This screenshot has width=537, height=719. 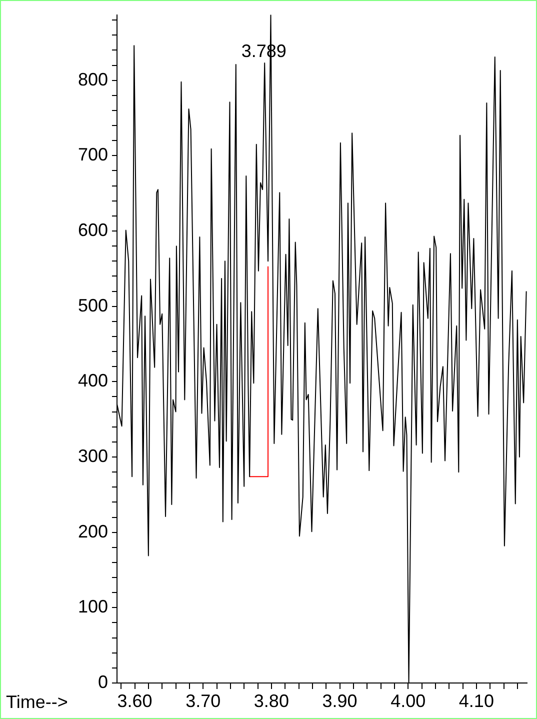 I want to click on x-tick-label: 3.70, so click(x=203, y=700).